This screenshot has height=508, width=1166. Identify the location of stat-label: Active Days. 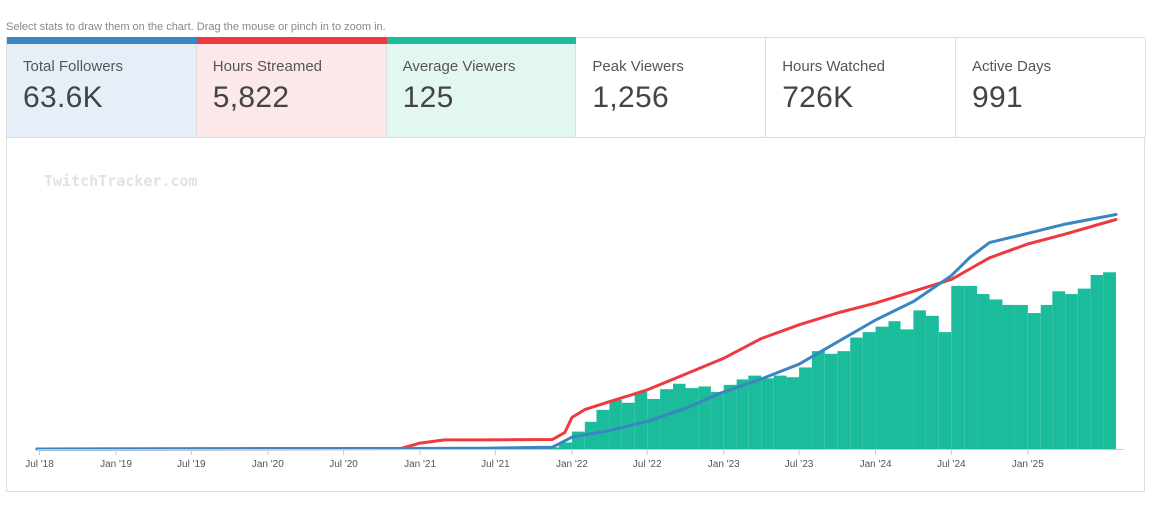
(1011, 66).